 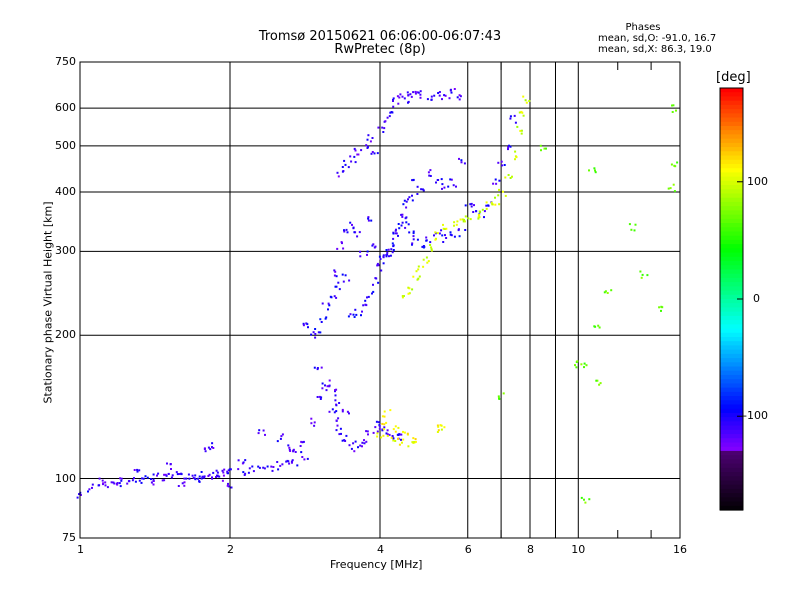 What do you see at coordinates (69, 537) in the screenshot?
I see `y-tick-label: 75` at bounding box center [69, 537].